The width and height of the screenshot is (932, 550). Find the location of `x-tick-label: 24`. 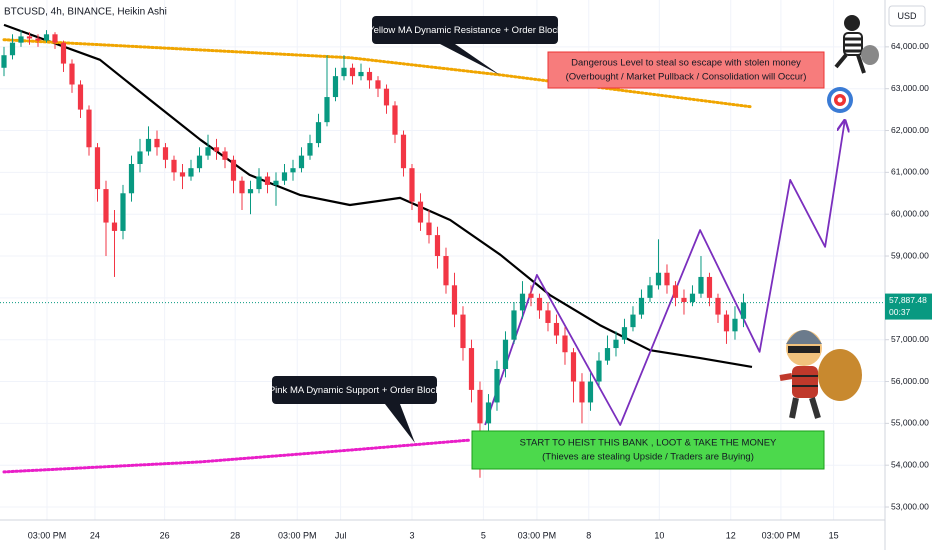

x-tick-label: 24 is located at coordinates (95, 535).